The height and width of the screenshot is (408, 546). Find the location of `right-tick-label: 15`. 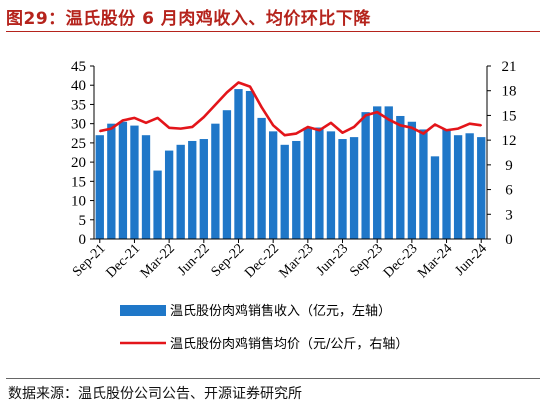

right-tick-label: 15 is located at coordinates (509, 116).